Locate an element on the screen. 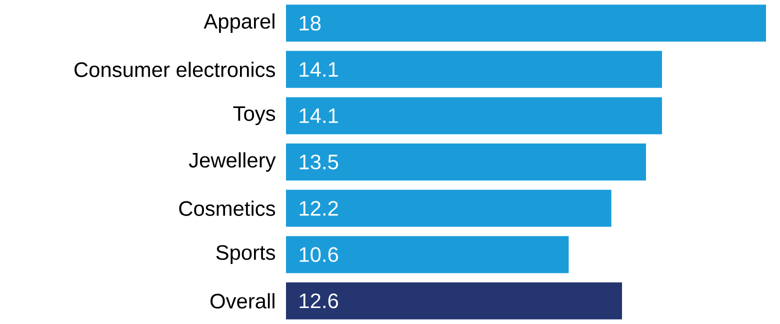 This screenshot has height=324, width=780. y-tick-label: Sports is located at coordinates (246, 254).